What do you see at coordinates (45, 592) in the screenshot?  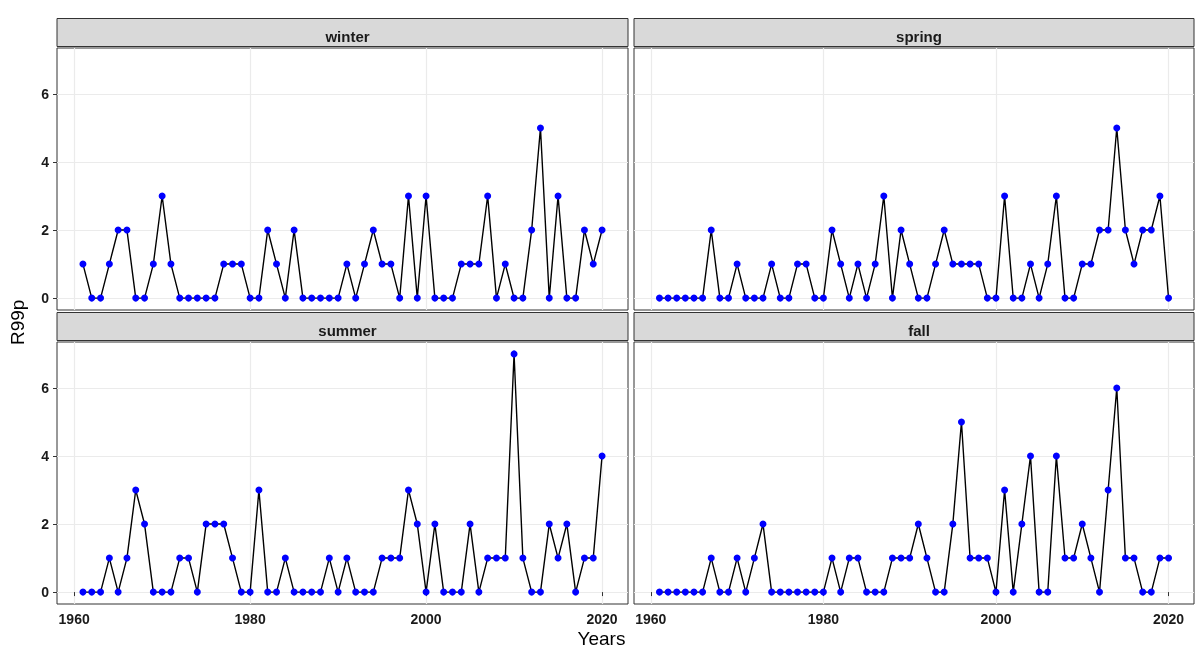 I see `y-tick-label: 0` at bounding box center [45, 592].